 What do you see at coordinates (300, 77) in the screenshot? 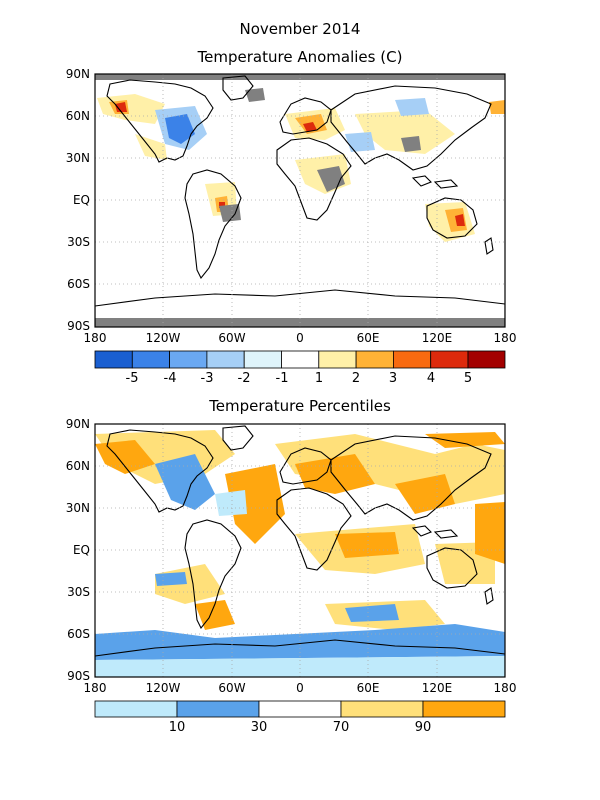
I see `missing-data-band-north` at bounding box center [300, 77].